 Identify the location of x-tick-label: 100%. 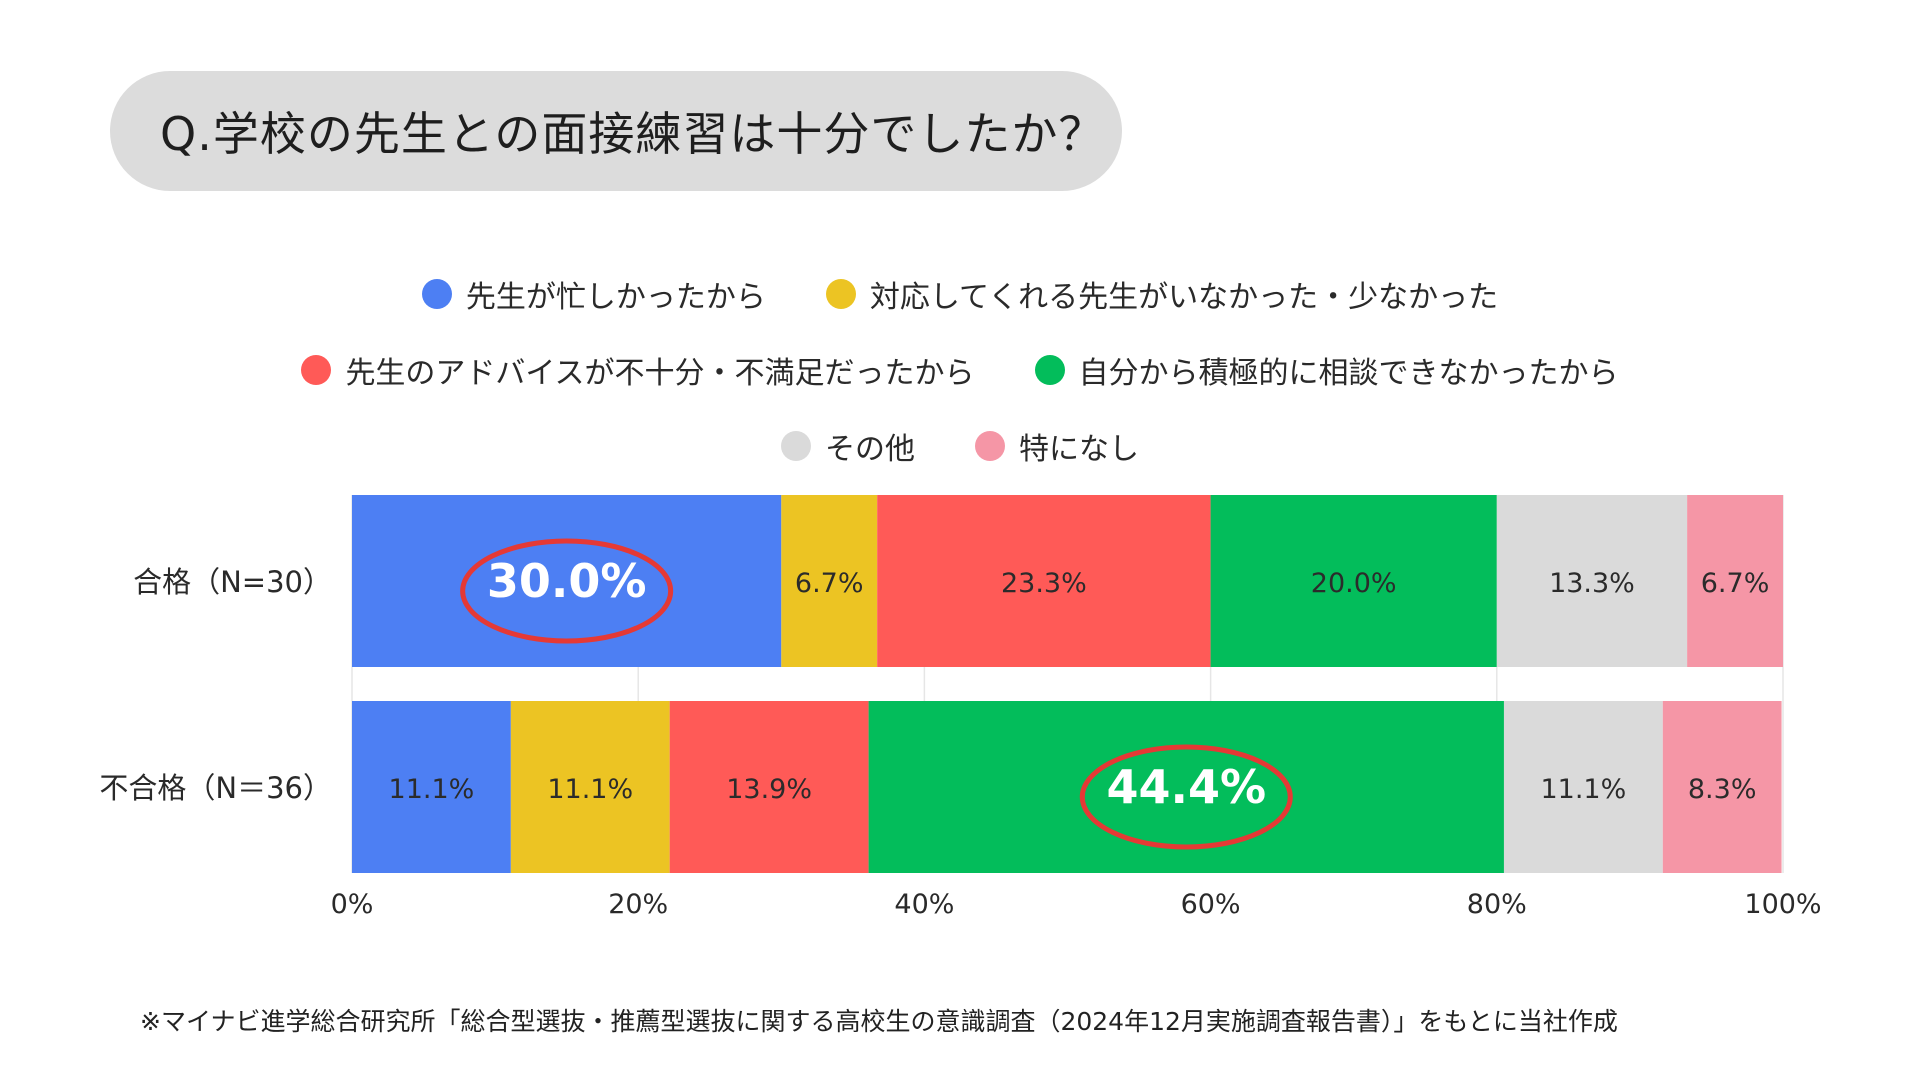
(1782, 904).